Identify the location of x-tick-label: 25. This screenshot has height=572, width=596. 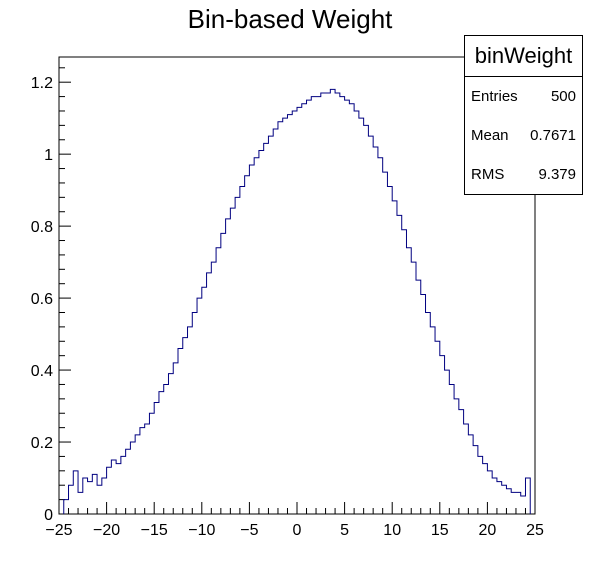
(535, 530).